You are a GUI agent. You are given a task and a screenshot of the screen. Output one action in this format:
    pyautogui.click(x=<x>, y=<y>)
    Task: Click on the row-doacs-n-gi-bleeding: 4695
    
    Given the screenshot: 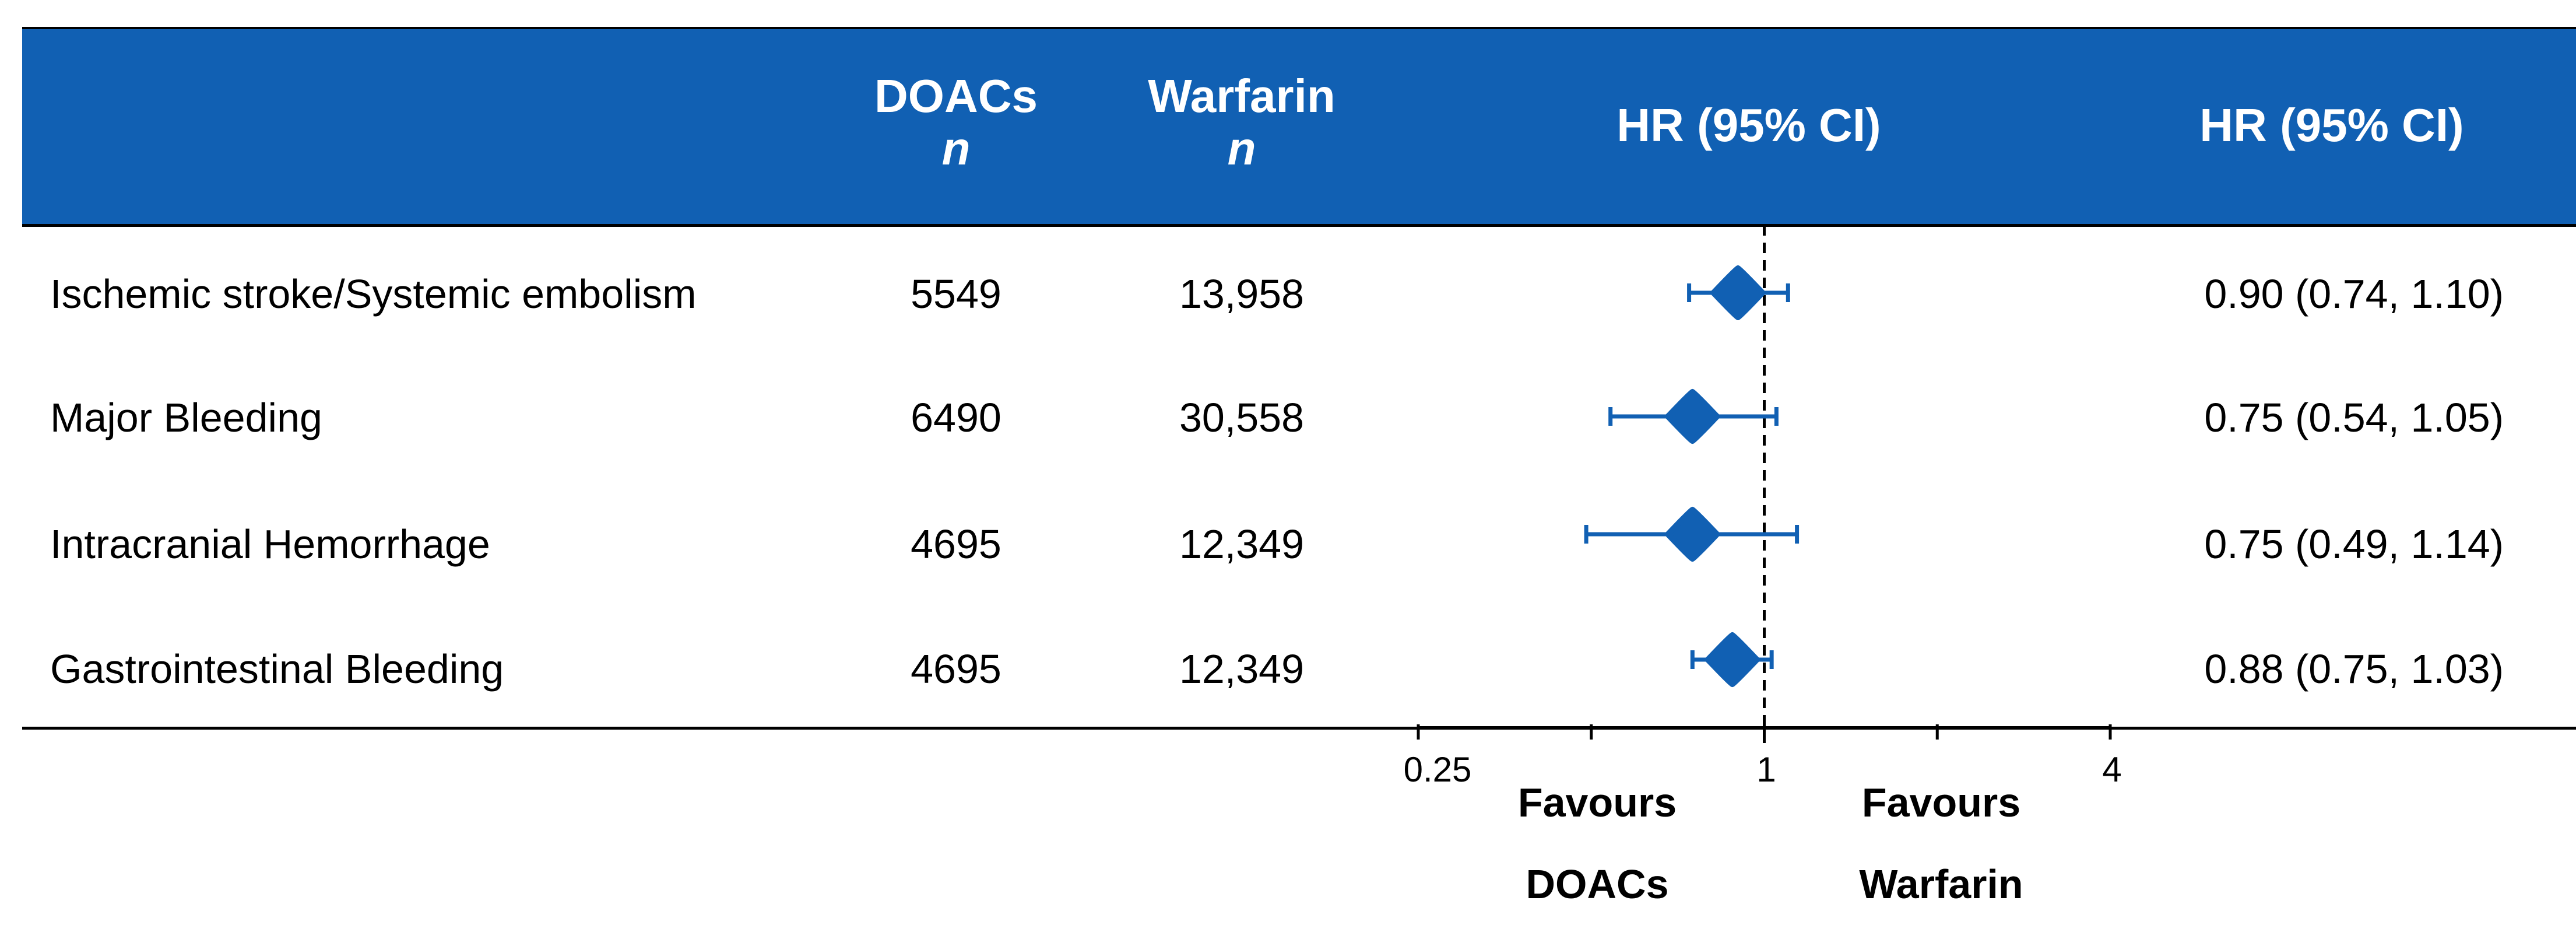 What is the action you would take?
    pyautogui.click(x=956, y=669)
    